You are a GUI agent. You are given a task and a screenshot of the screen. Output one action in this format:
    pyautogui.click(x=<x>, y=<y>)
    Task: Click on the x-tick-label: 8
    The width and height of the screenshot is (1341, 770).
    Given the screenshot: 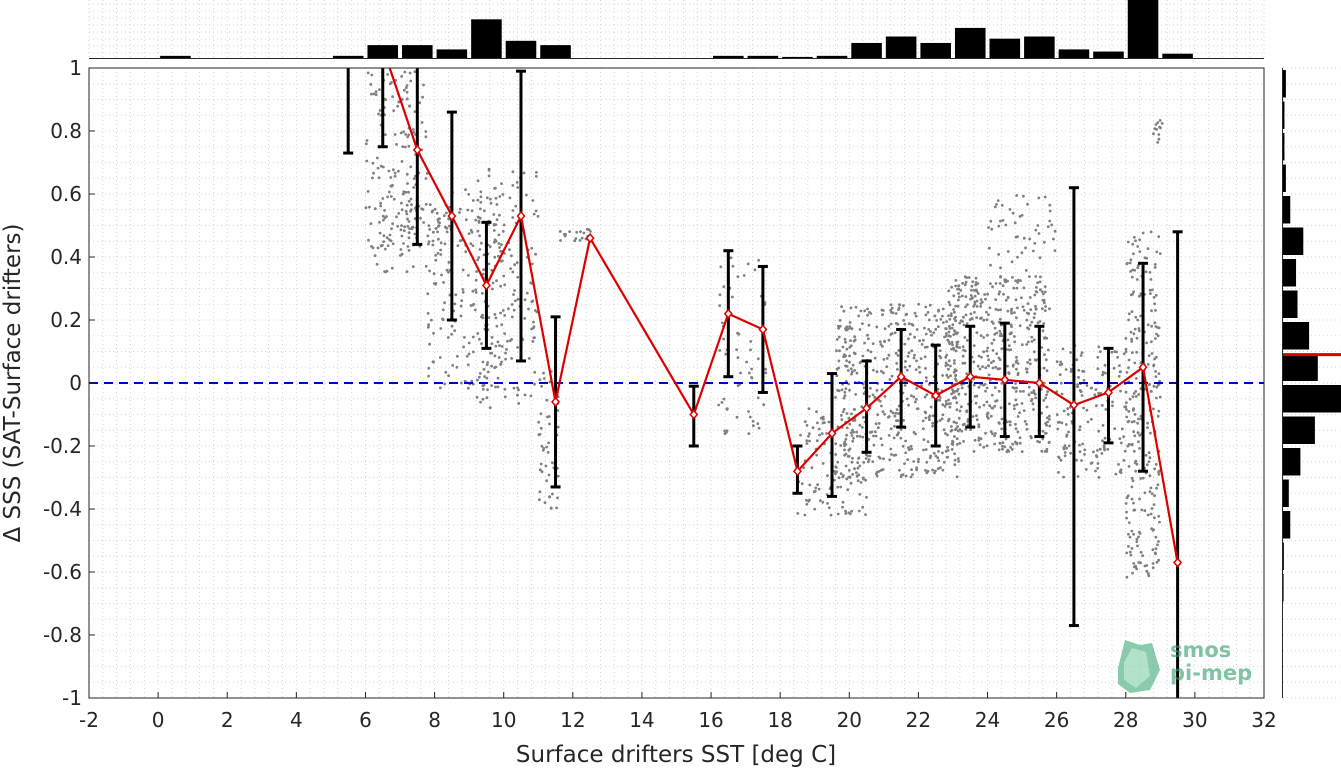 What is the action you would take?
    pyautogui.click(x=434, y=720)
    